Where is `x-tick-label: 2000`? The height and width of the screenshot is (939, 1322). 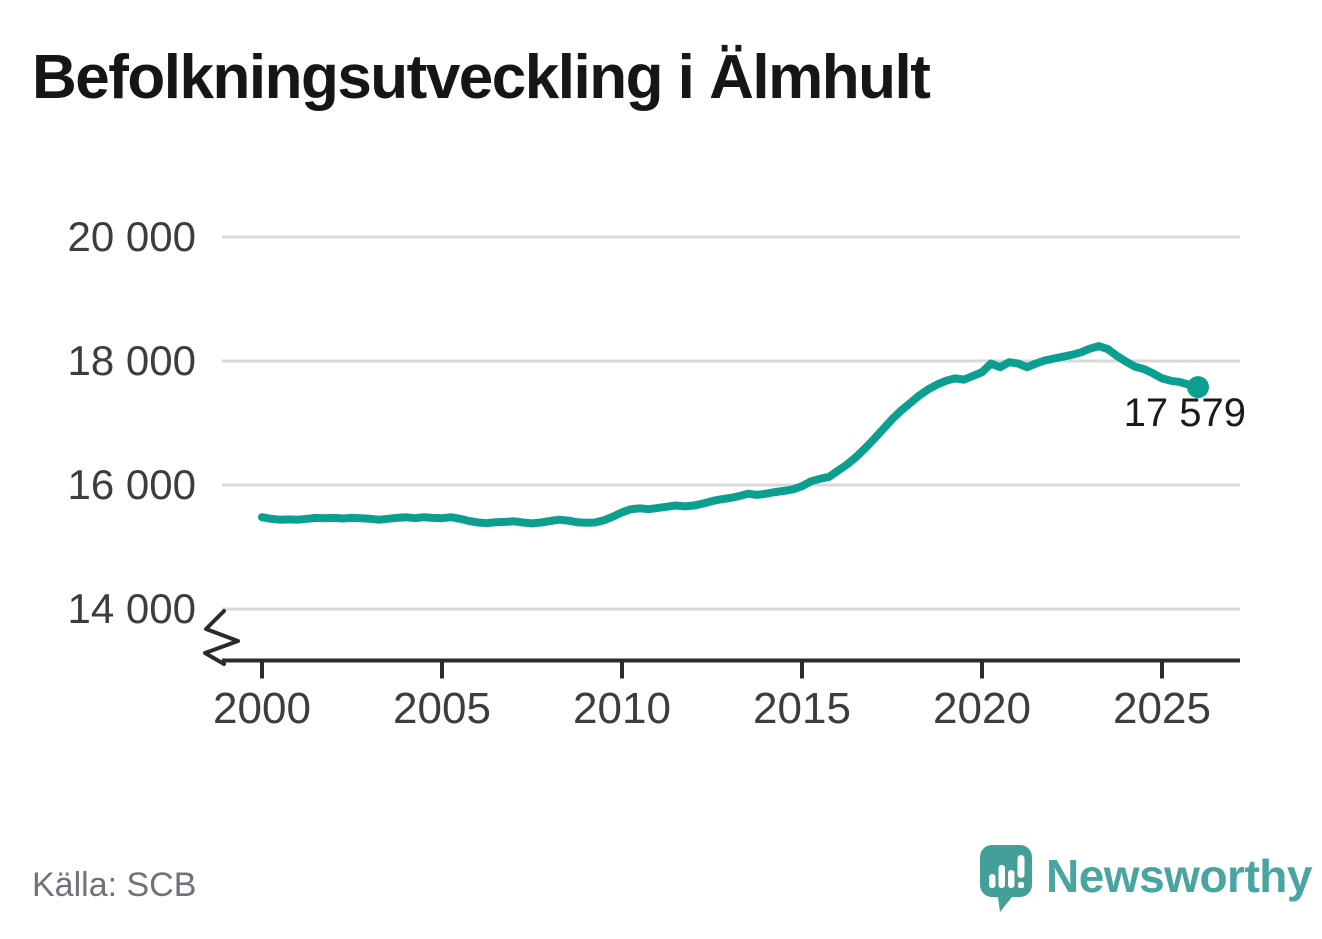
x-tick-label: 2000 is located at coordinates (262, 708).